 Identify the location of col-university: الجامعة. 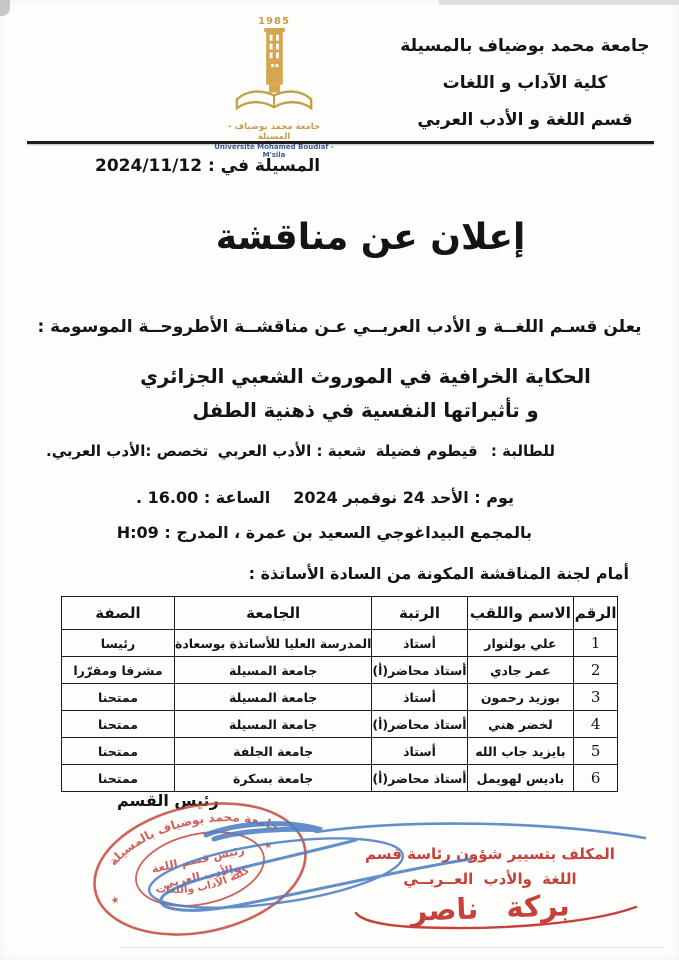
(273, 613).